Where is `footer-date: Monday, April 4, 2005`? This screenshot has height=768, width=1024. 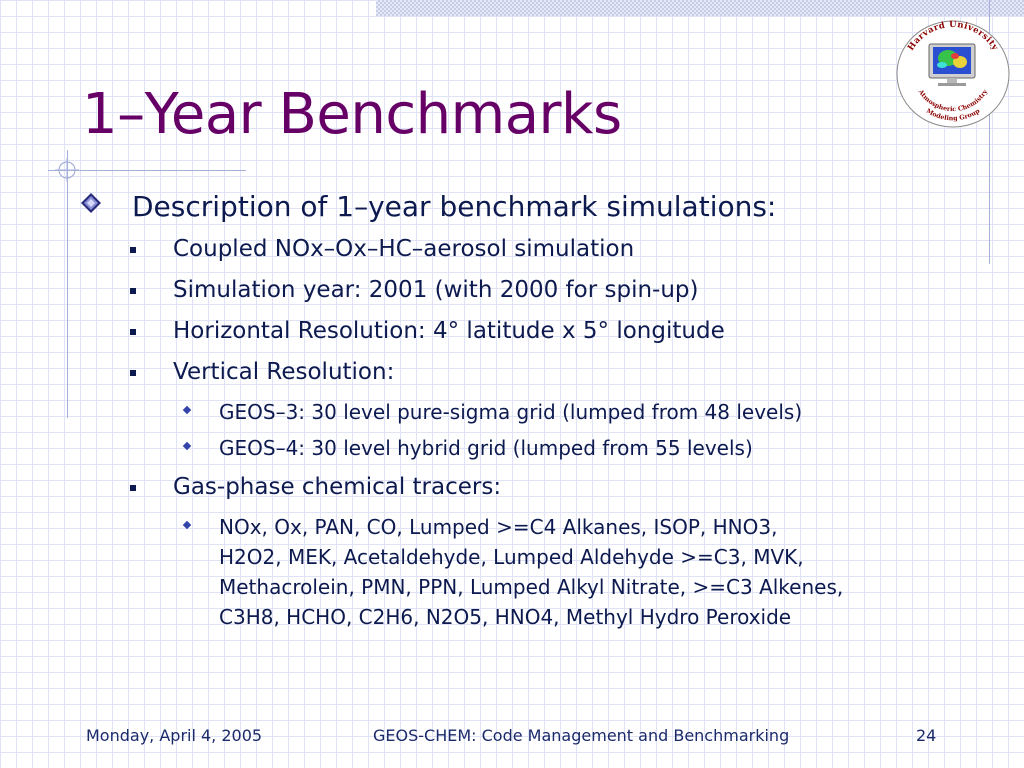 footer-date: Monday, April 4, 2005 is located at coordinates (174, 735).